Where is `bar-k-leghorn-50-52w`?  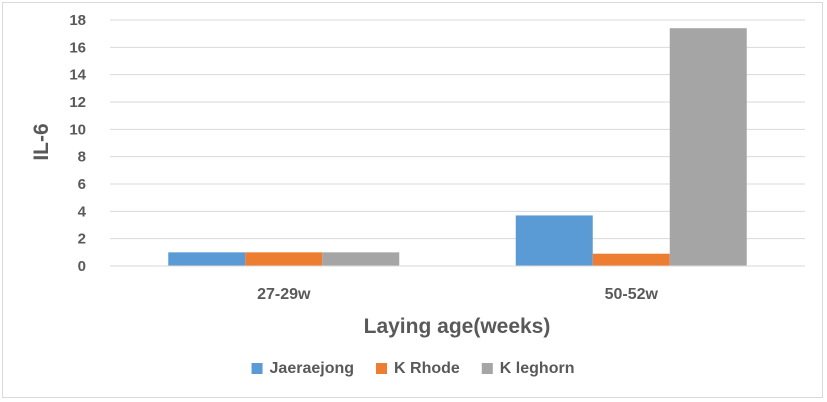
bar-k-leghorn-50-52w is located at coordinates (708, 147).